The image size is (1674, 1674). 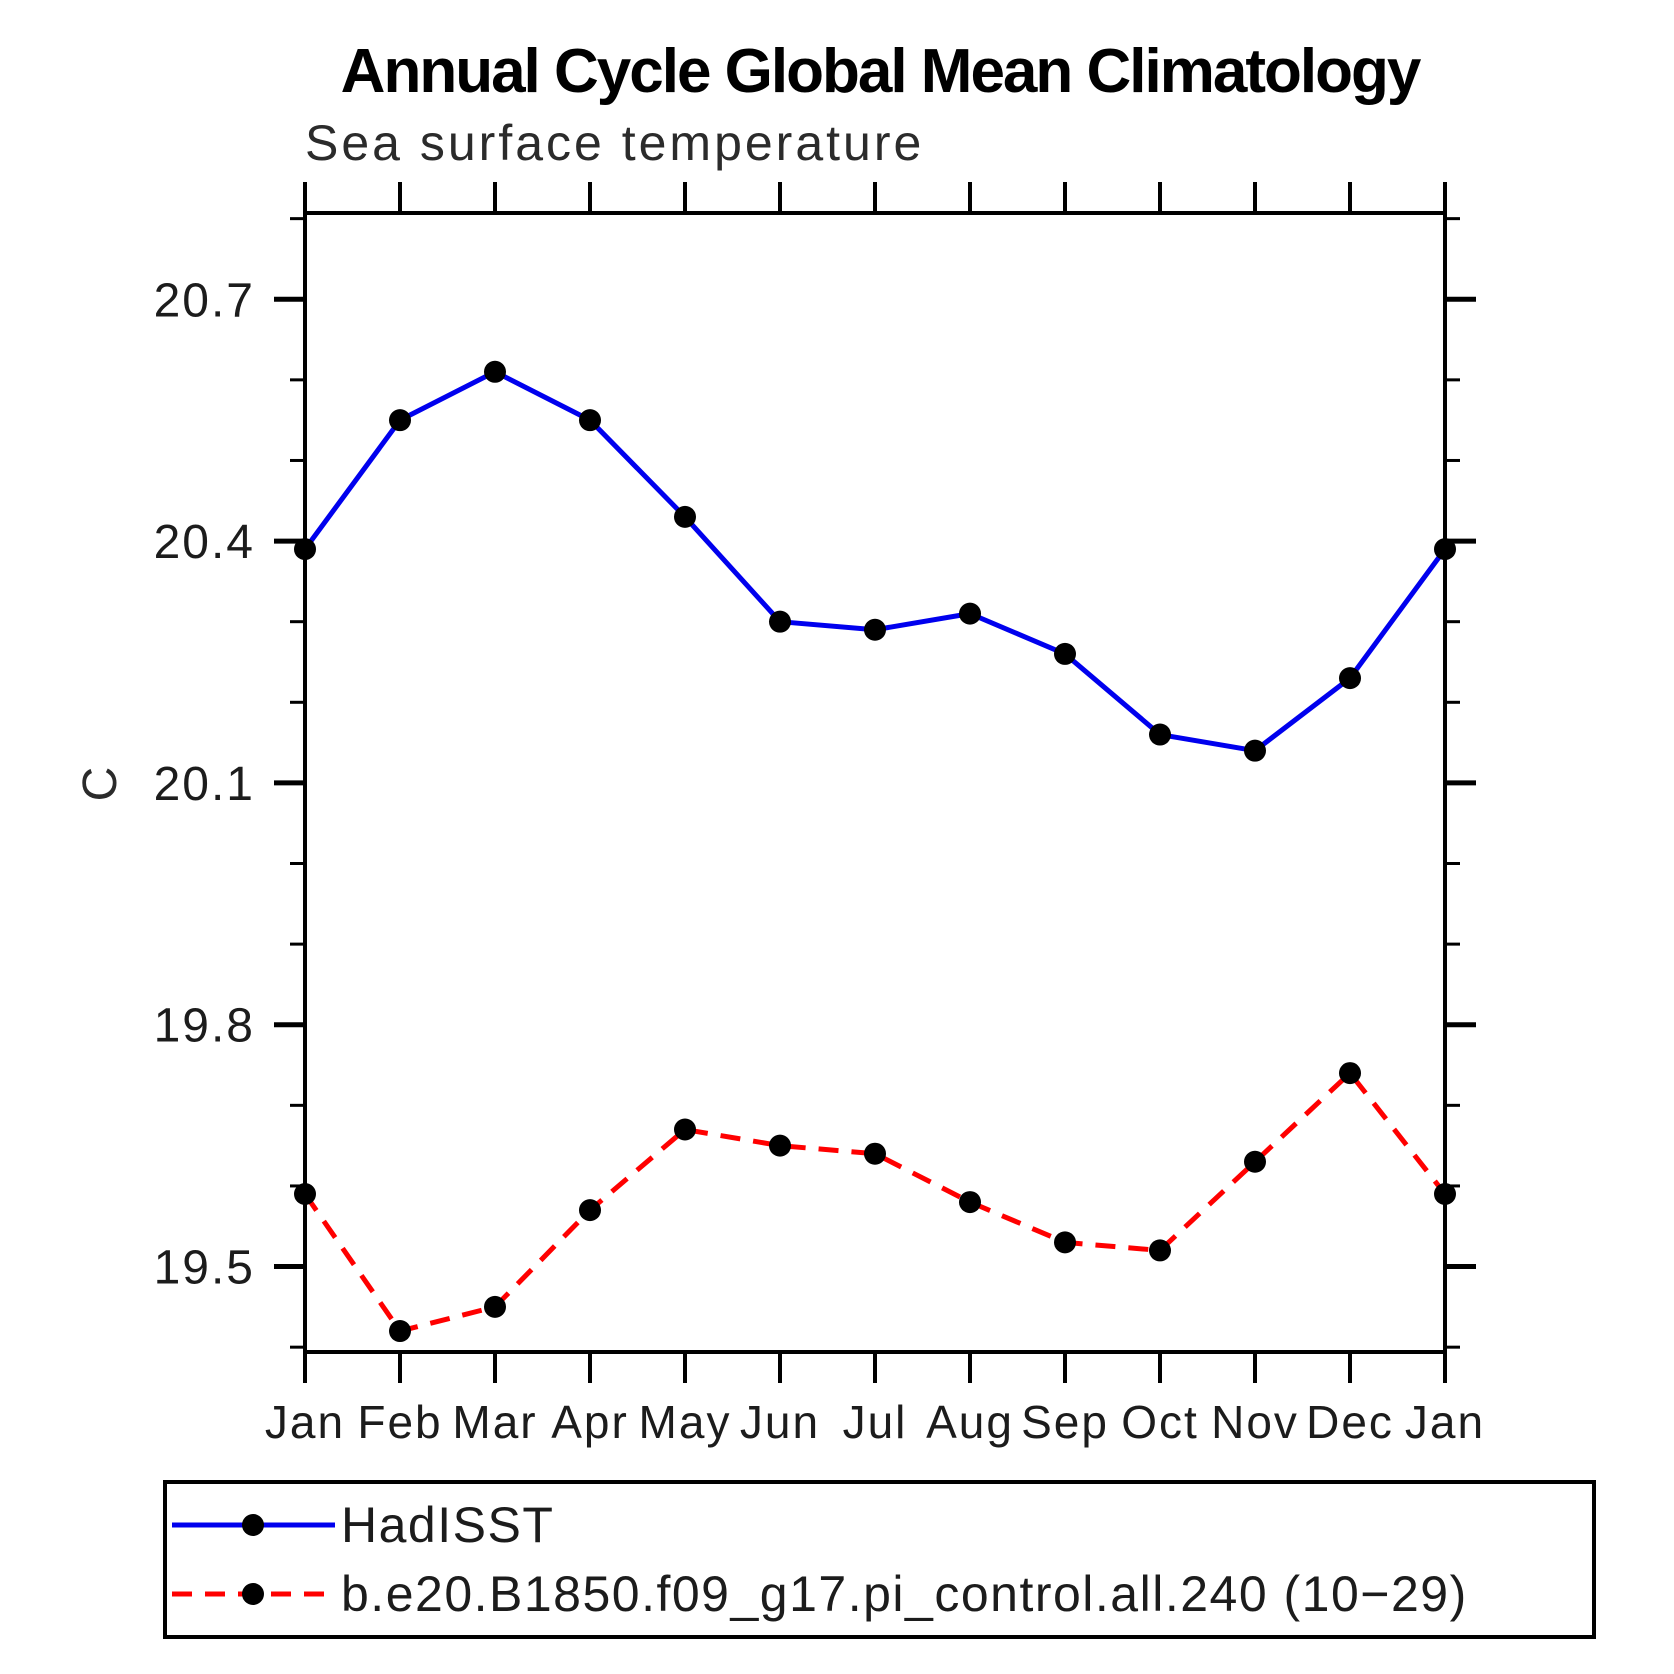 What do you see at coordinates (399, 1422) in the screenshot?
I see `x-month-label: Feb` at bounding box center [399, 1422].